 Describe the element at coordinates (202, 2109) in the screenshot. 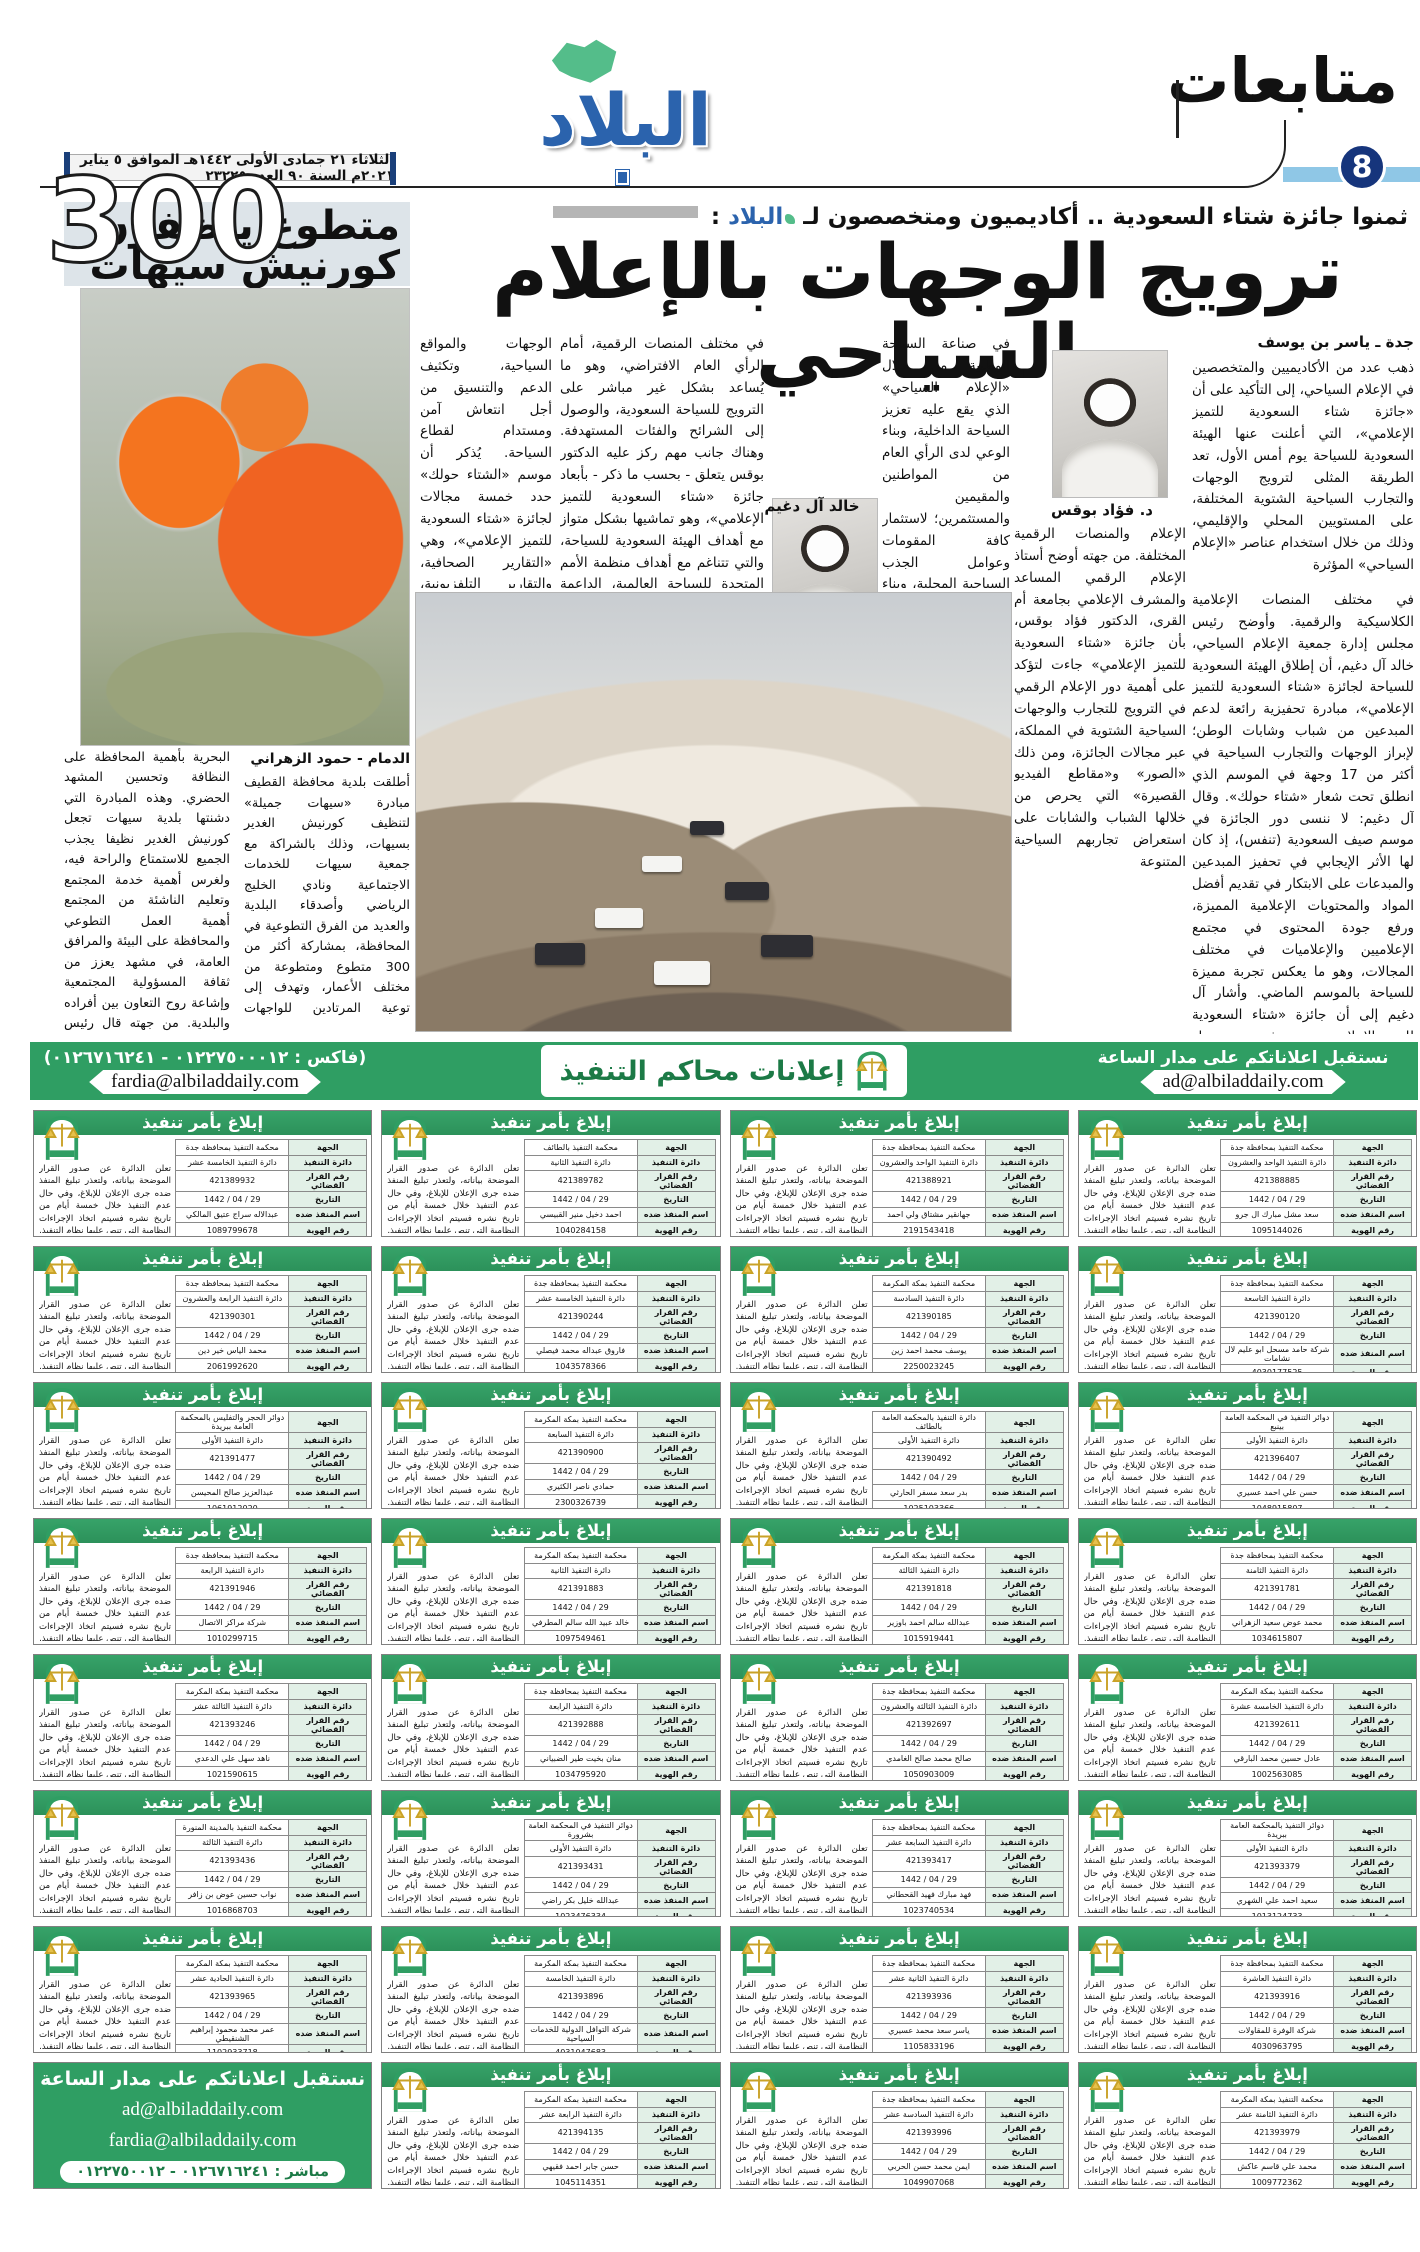

I see `contact-email-1: ad@albiladdaily.com` at that location.